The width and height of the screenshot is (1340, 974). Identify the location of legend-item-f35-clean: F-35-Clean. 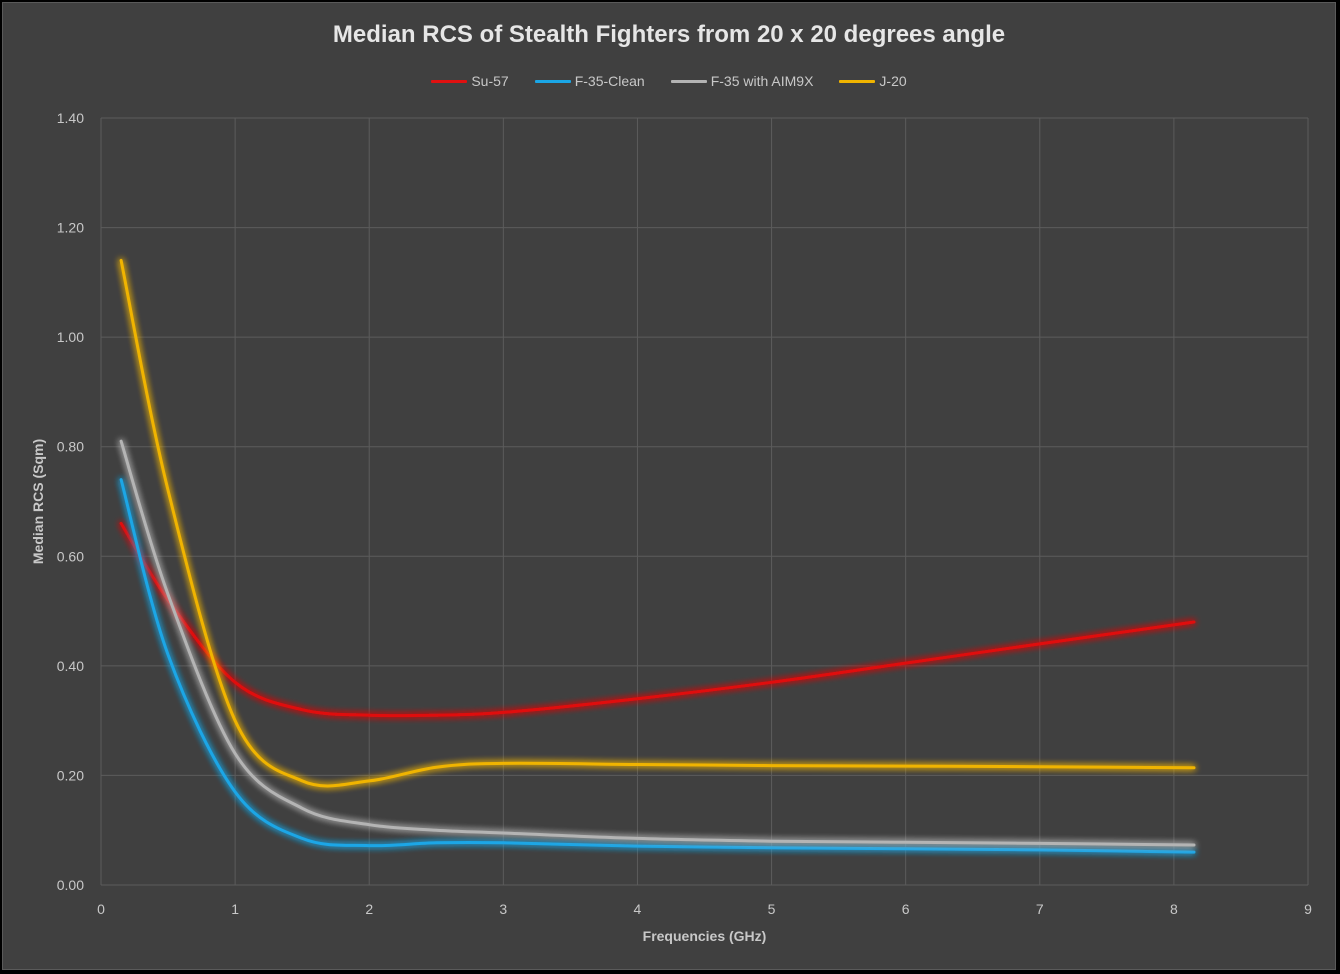
(589, 81).